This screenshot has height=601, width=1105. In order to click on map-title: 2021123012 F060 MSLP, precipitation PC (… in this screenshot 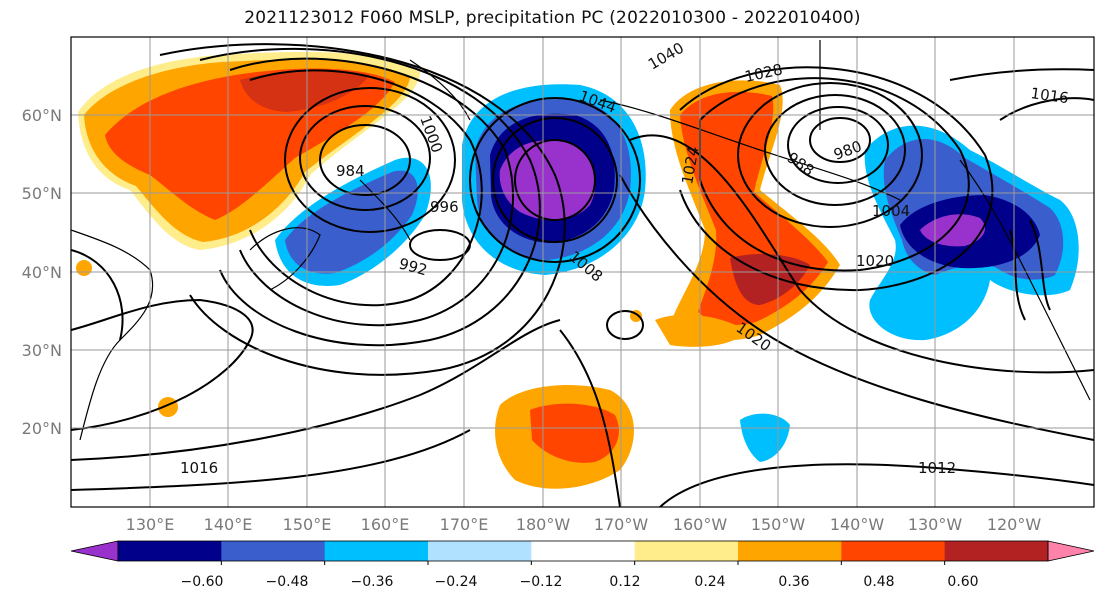, I will do `click(552, 18)`.